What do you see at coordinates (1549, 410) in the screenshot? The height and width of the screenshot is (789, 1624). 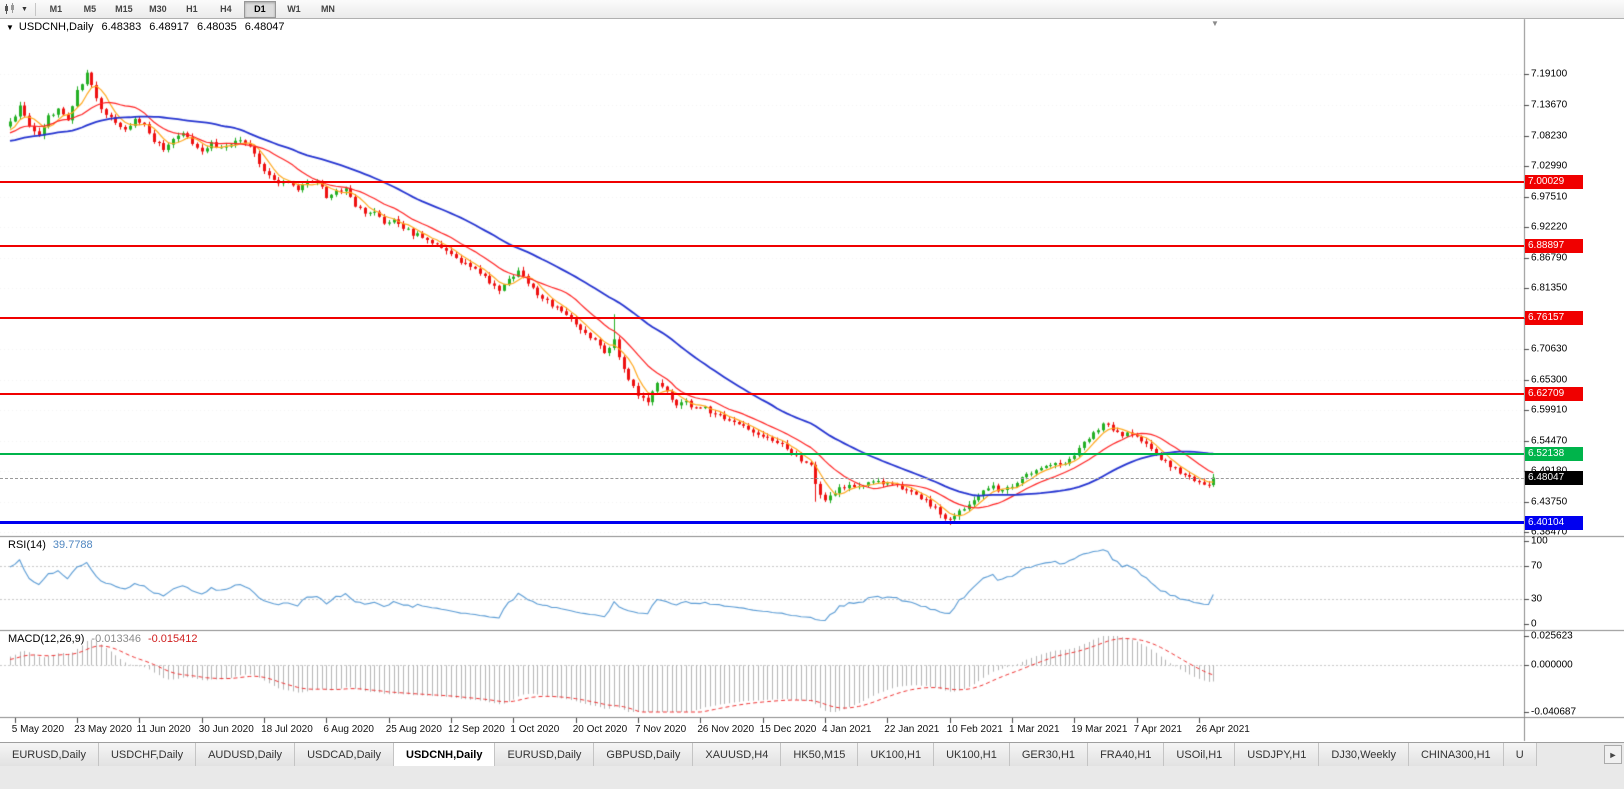 I see `price-axis-tick: 6.59910` at bounding box center [1549, 410].